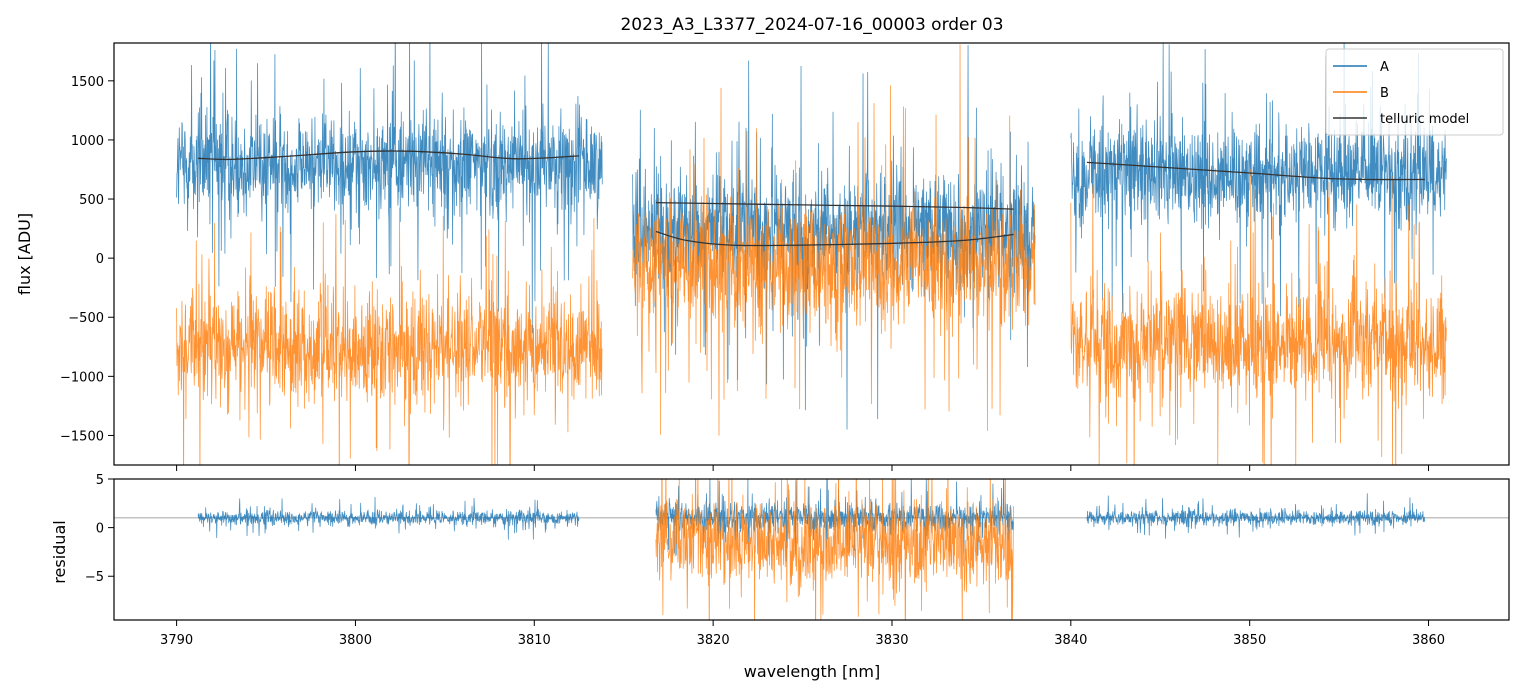 Image resolution: width=1523 pixels, height=696 pixels. I want to click on legend-box, so click(1414, 92).